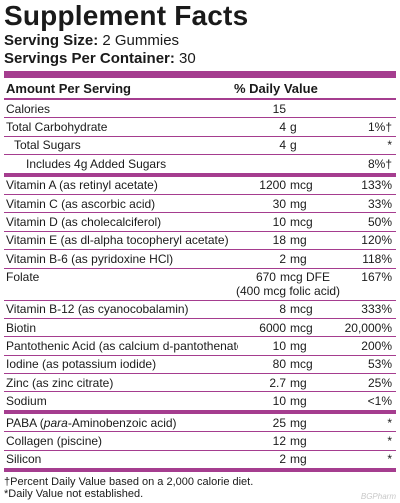 The height and width of the screenshot is (503, 400). What do you see at coordinates (304, 276) in the screenshot?
I see `nutrient-unit: mcg DFE` at bounding box center [304, 276].